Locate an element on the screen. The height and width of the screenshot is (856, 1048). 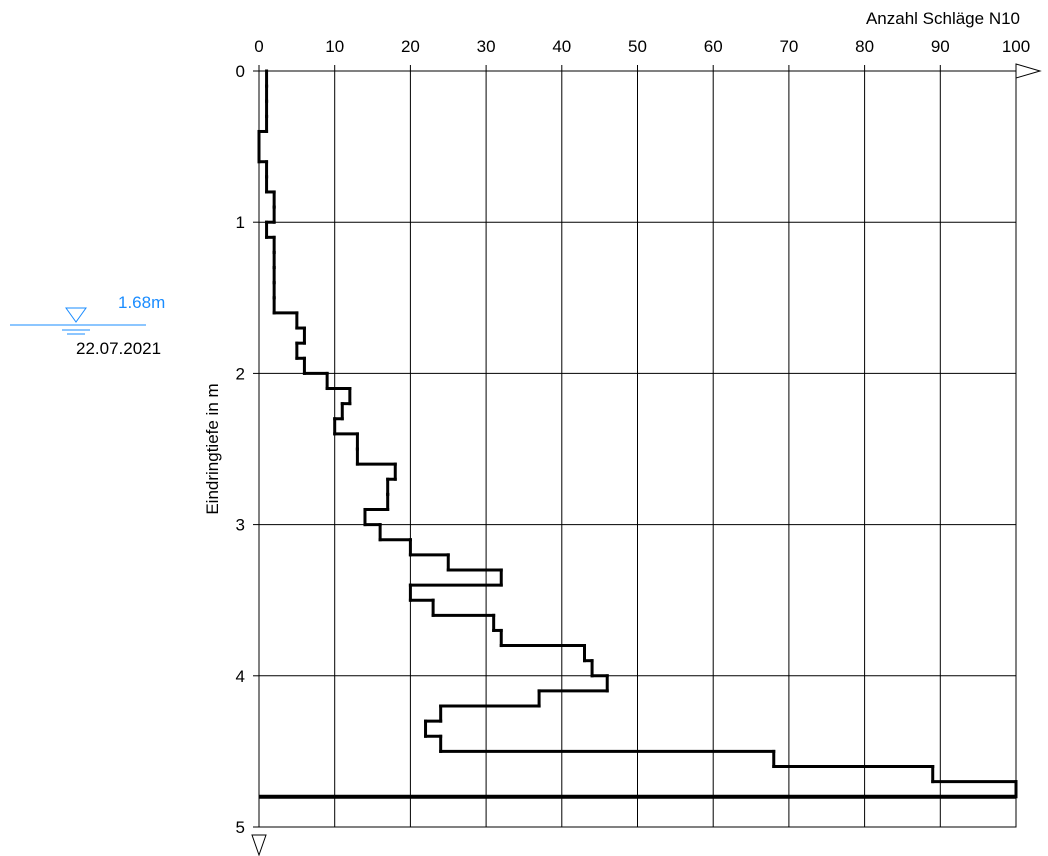
y-tick-label: 2 is located at coordinates (240, 373).